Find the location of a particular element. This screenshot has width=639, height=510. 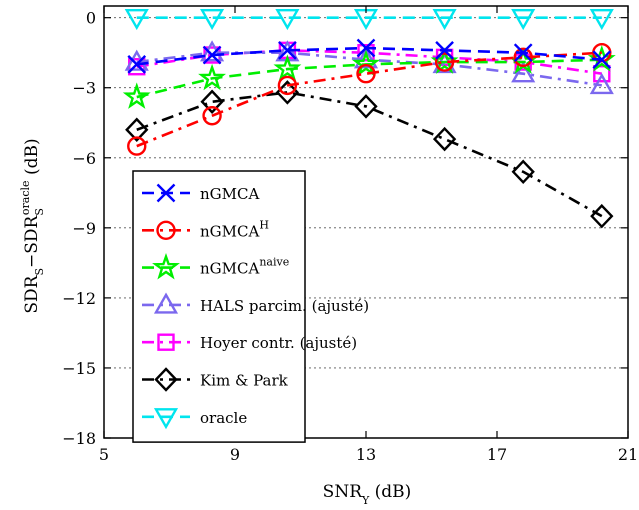

legend-entry: nGMCAH is located at coordinates (205, 229).